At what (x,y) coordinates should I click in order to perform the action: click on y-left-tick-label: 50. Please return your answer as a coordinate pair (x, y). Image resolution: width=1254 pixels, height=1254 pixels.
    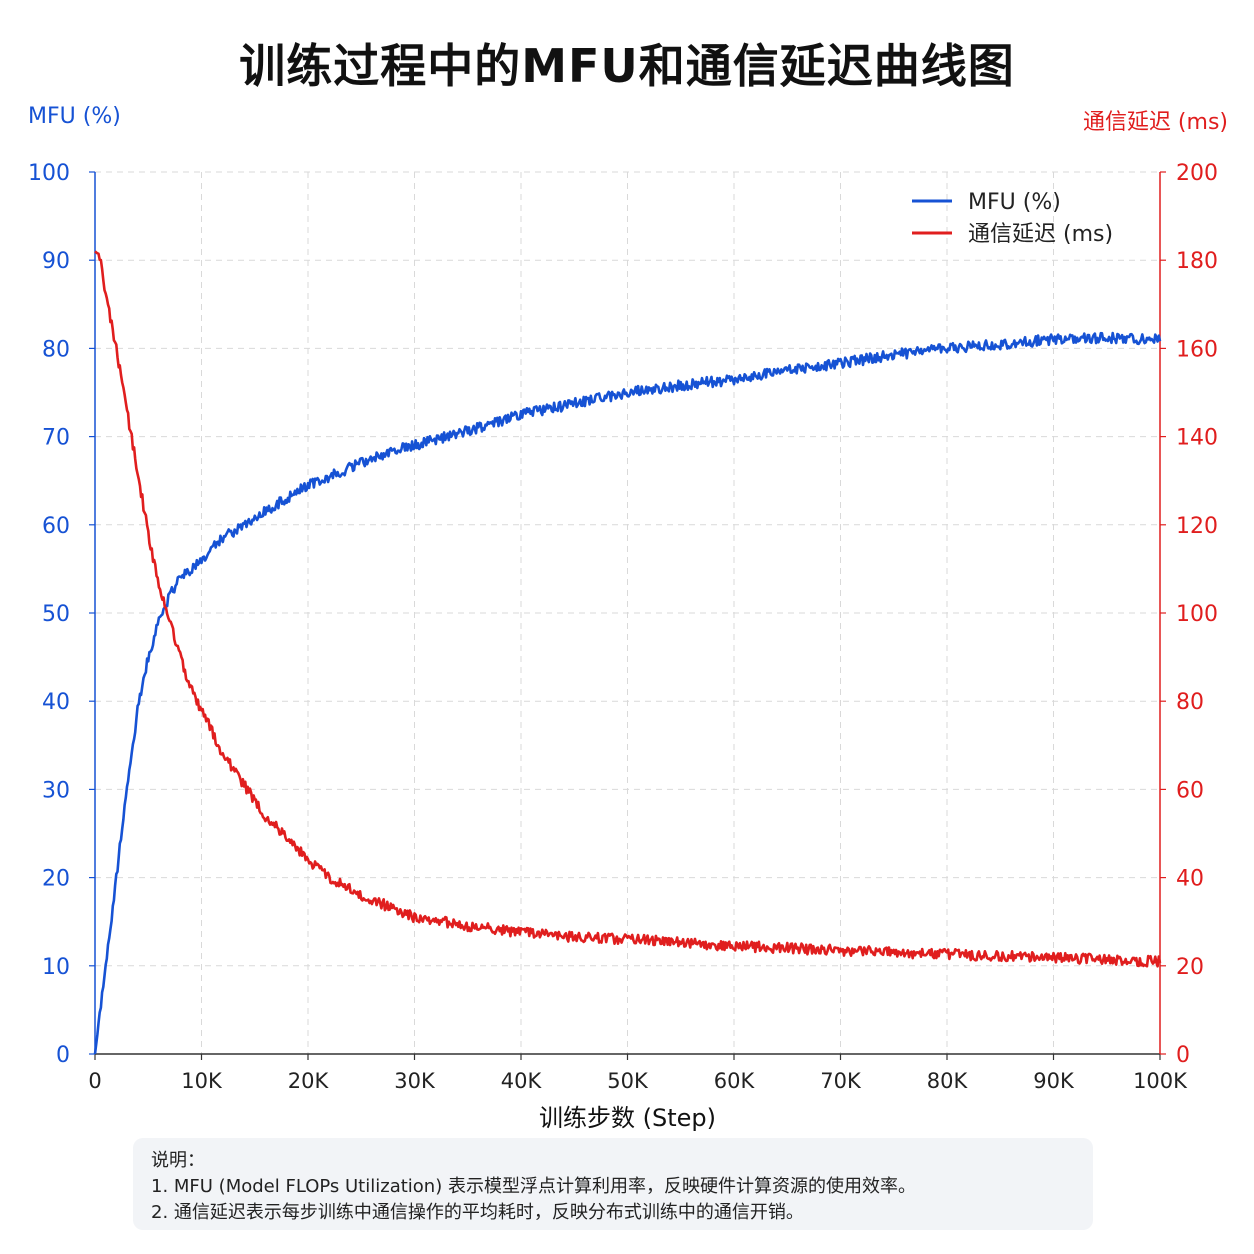
    Looking at the image, I should click on (56, 614).